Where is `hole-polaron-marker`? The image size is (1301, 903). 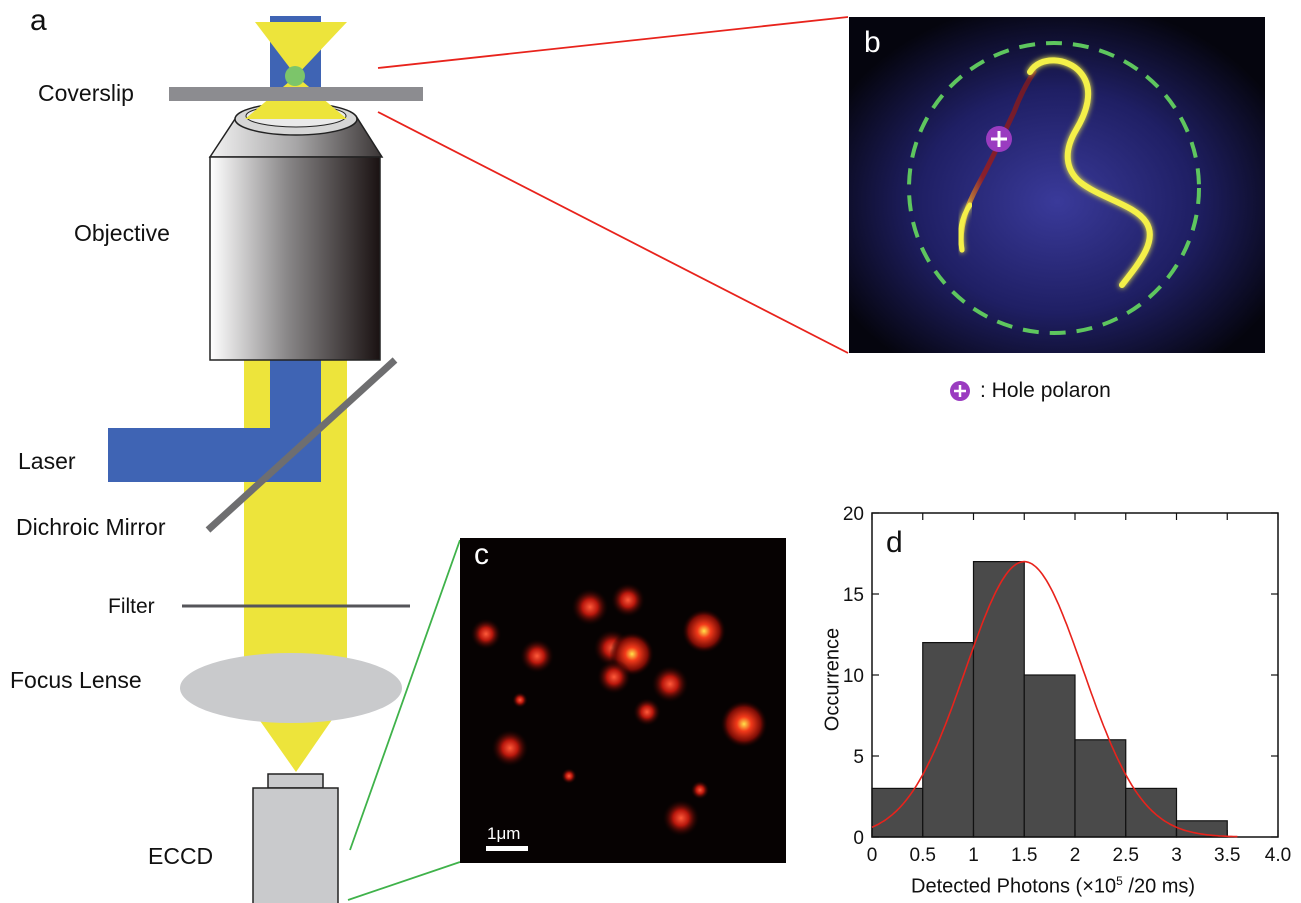 hole-polaron-marker is located at coordinates (999, 139).